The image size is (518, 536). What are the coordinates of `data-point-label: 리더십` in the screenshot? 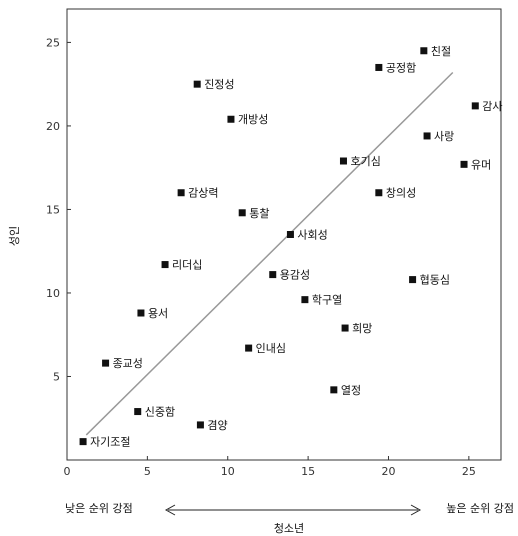 It's located at (187, 265).